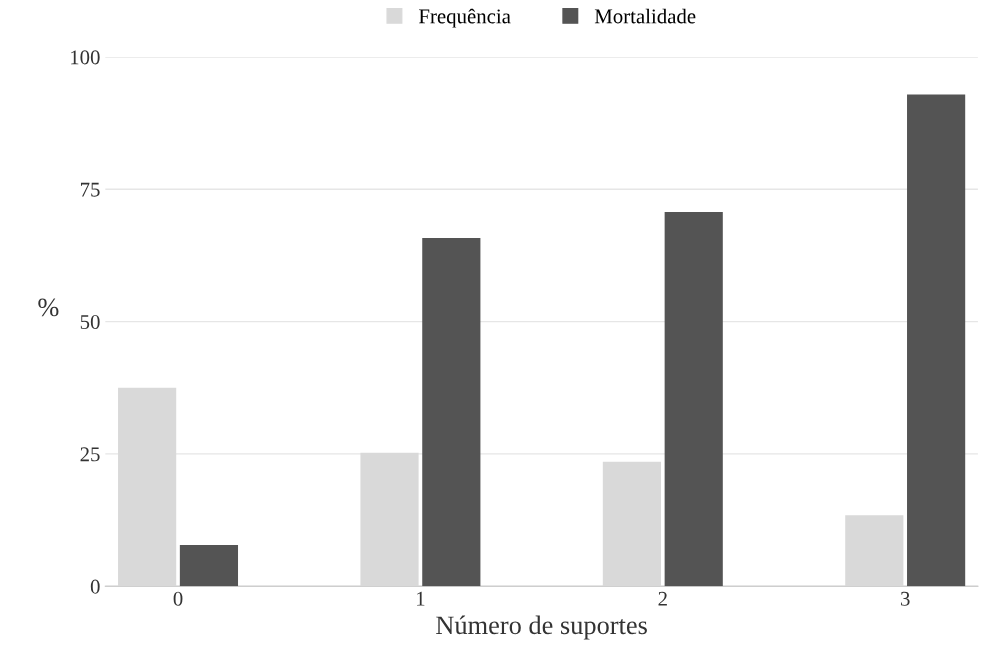  What do you see at coordinates (464, 18) in the screenshot?
I see `legend-label: Frequência` at bounding box center [464, 18].